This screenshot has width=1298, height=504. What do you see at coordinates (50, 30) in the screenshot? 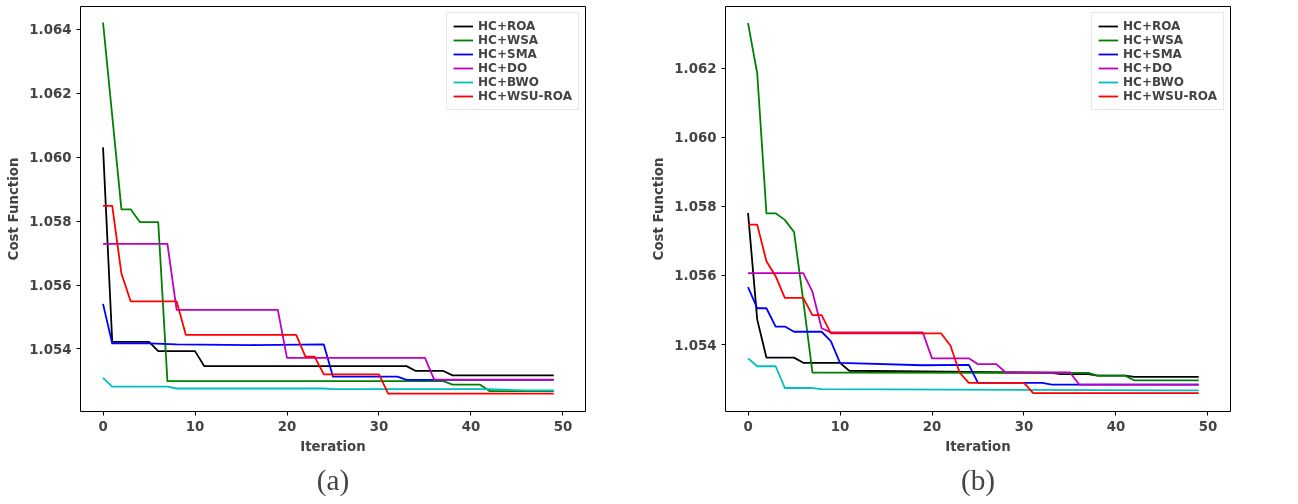
I see `y-tick-label: 1.064` at bounding box center [50, 30].